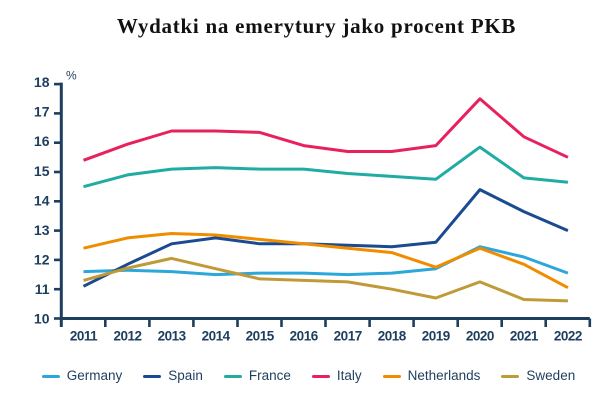 This screenshot has width=613, height=404. I want to click on svg-text: 18, so click(42, 82).